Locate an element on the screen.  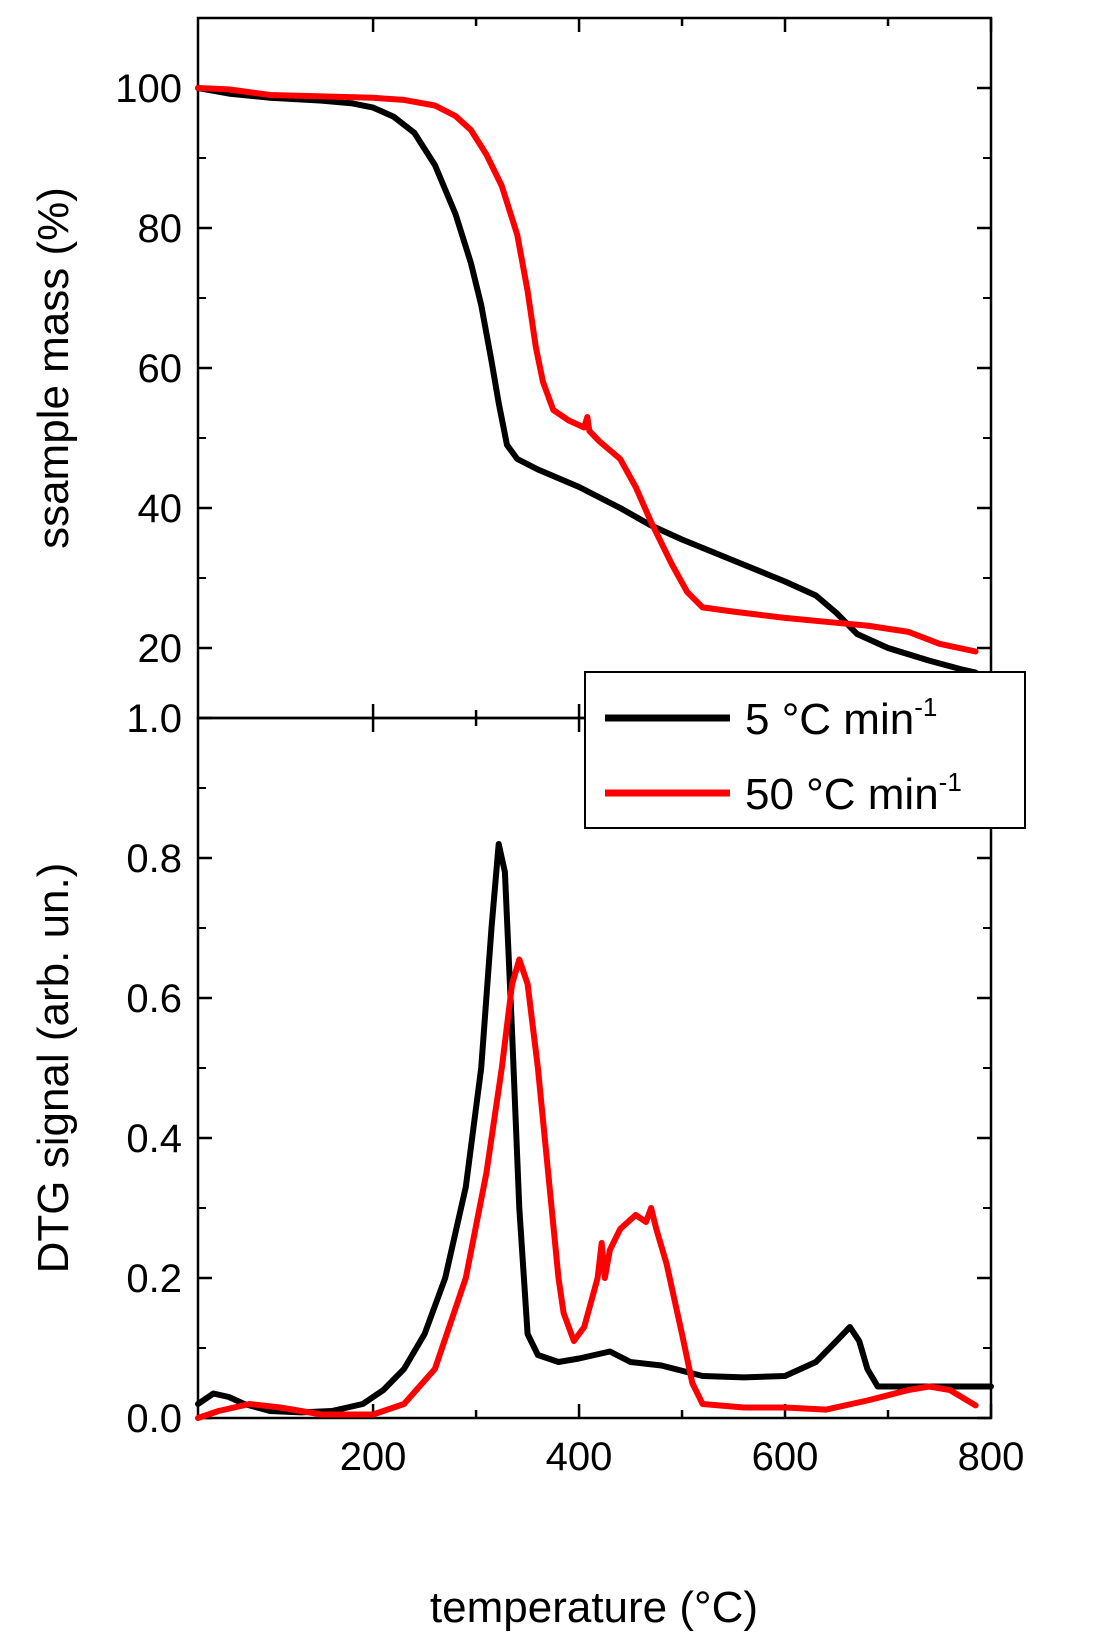
bottom-ytick-label: 1.0 is located at coordinates (154, 719).